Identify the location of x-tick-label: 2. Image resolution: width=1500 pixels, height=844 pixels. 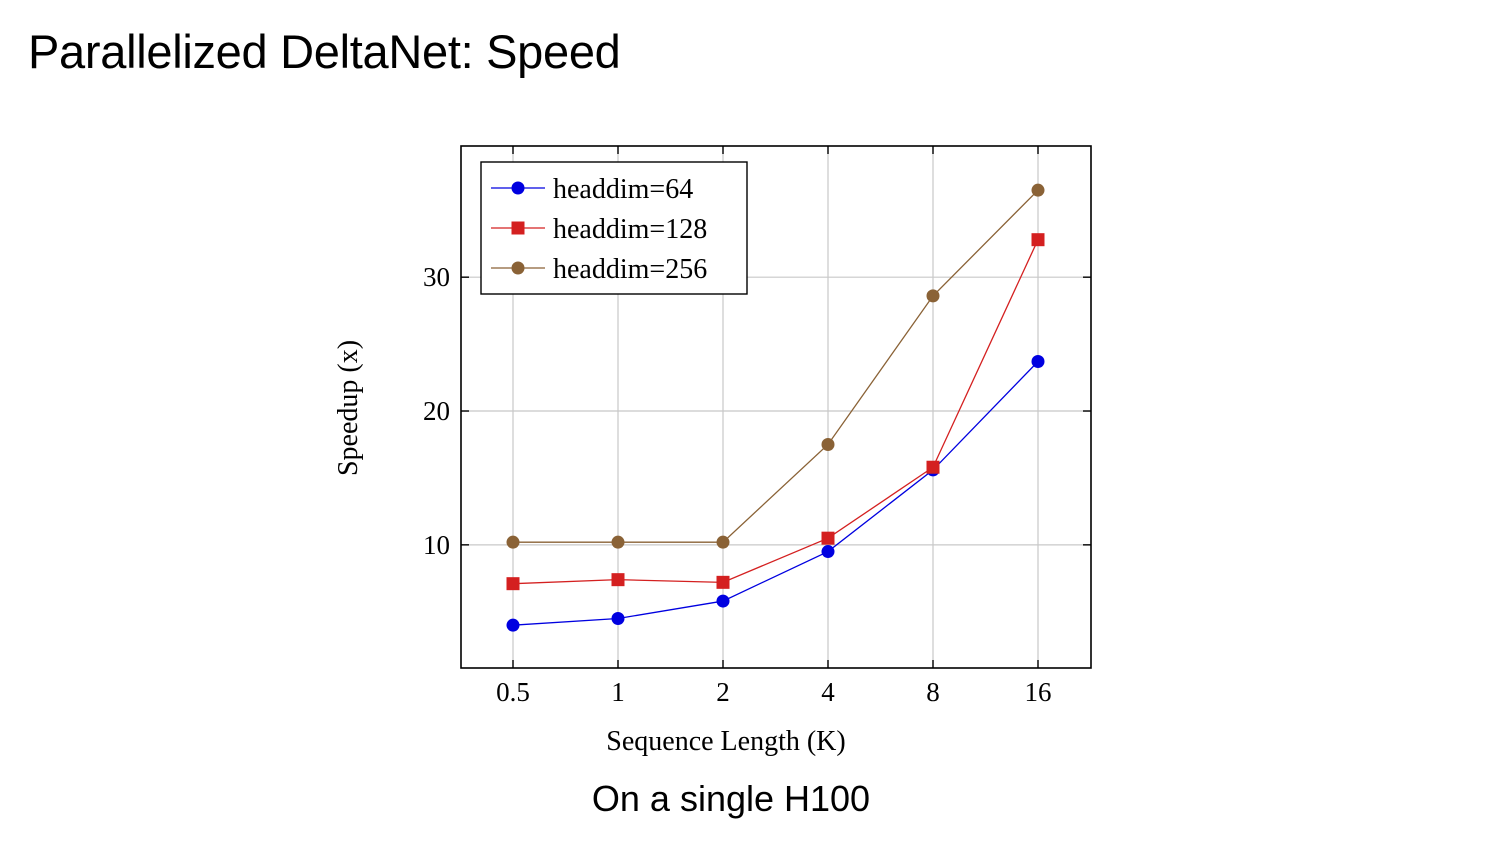
(723, 692).